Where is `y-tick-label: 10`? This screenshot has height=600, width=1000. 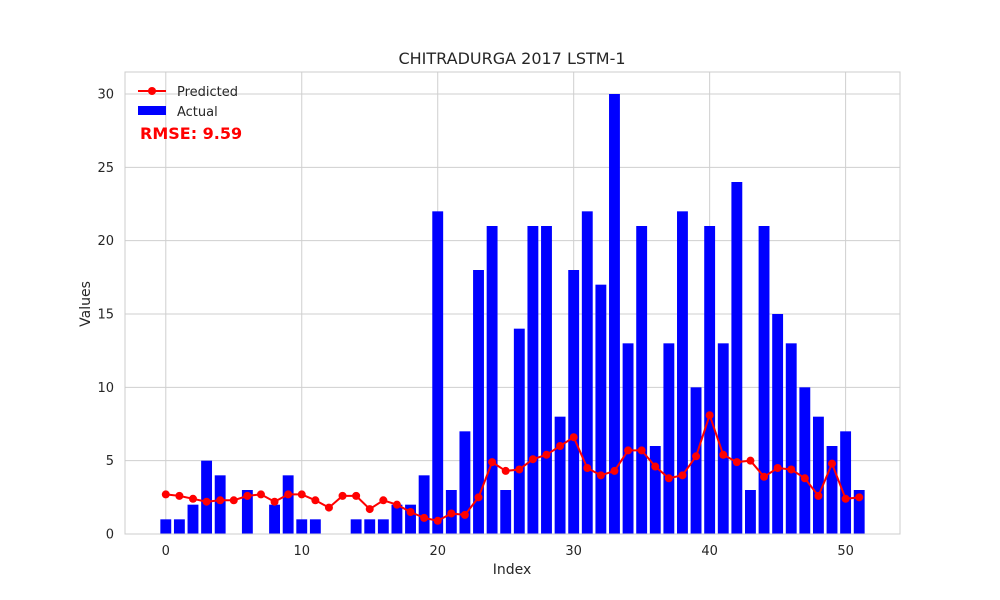
y-tick-label: 10 is located at coordinates (105, 388).